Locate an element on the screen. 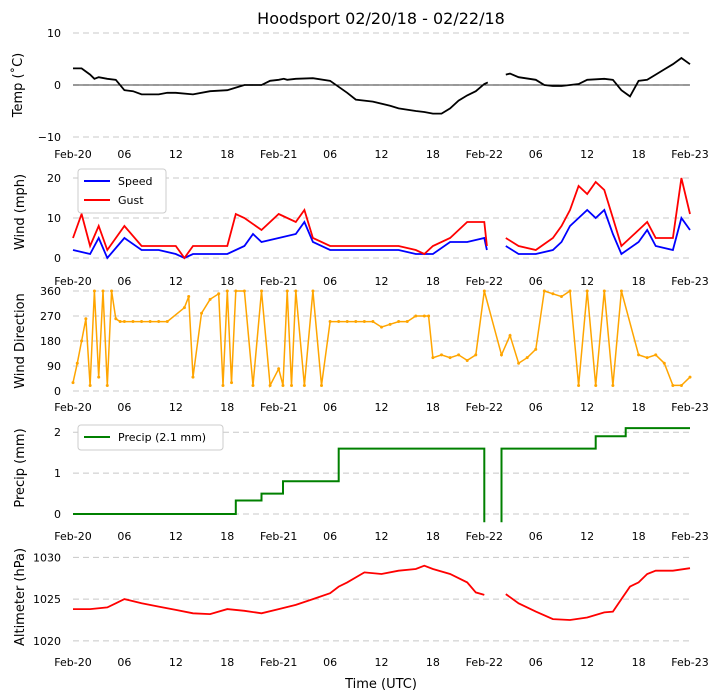  y-tick-label: 1030 is located at coordinates (47, 557).